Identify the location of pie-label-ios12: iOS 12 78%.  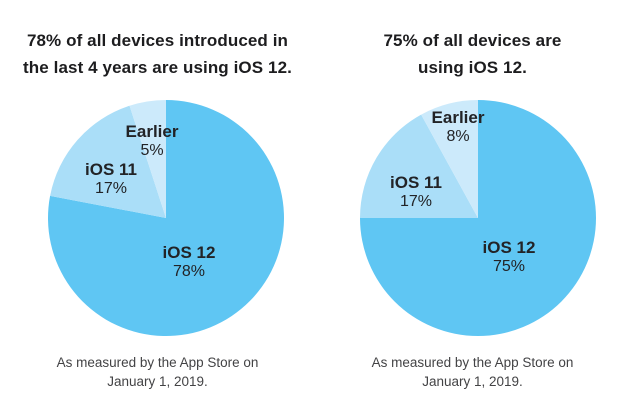
(189, 262).